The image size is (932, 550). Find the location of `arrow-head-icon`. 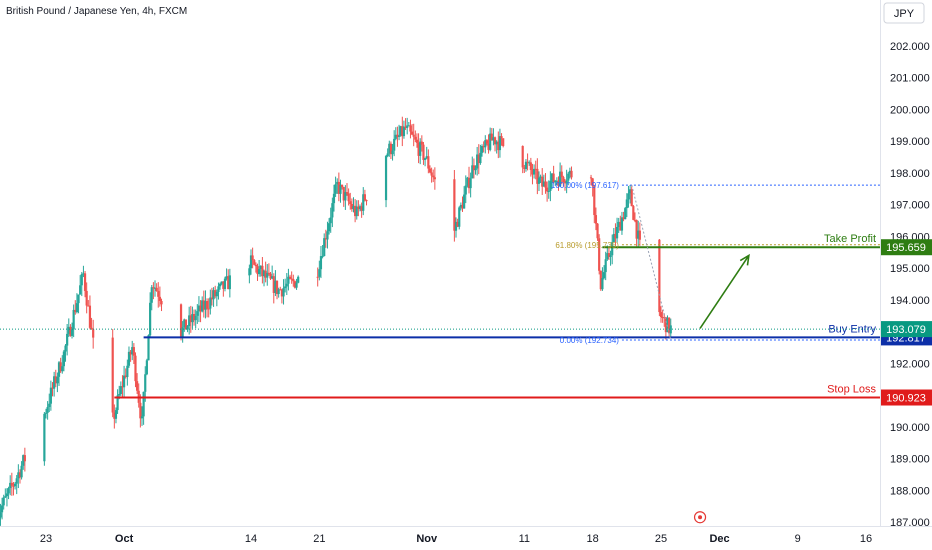

arrow-head-icon is located at coordinates (744, 259).